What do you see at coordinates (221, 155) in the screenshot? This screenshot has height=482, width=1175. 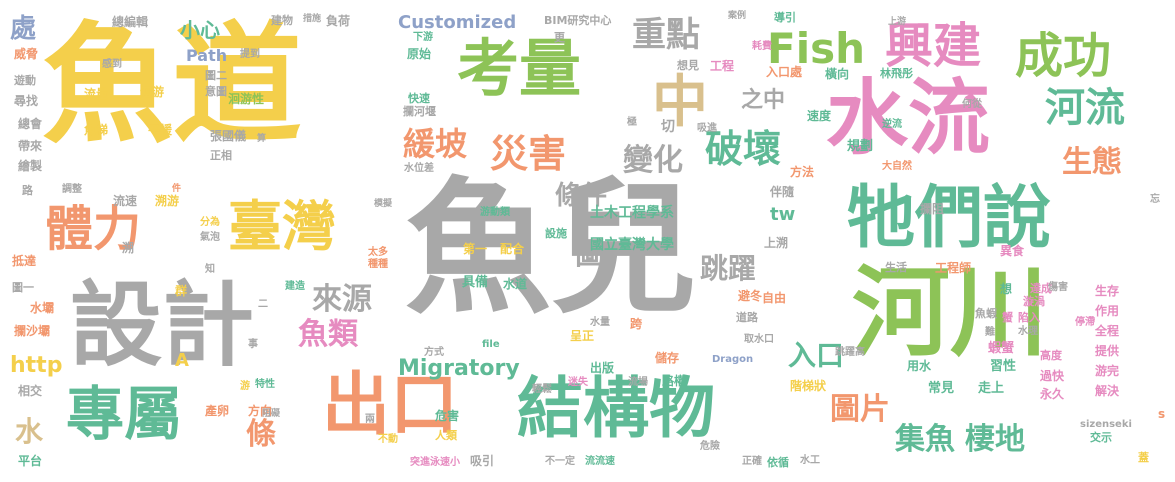 I see `word: 正相` at bounding box center [221, 155].